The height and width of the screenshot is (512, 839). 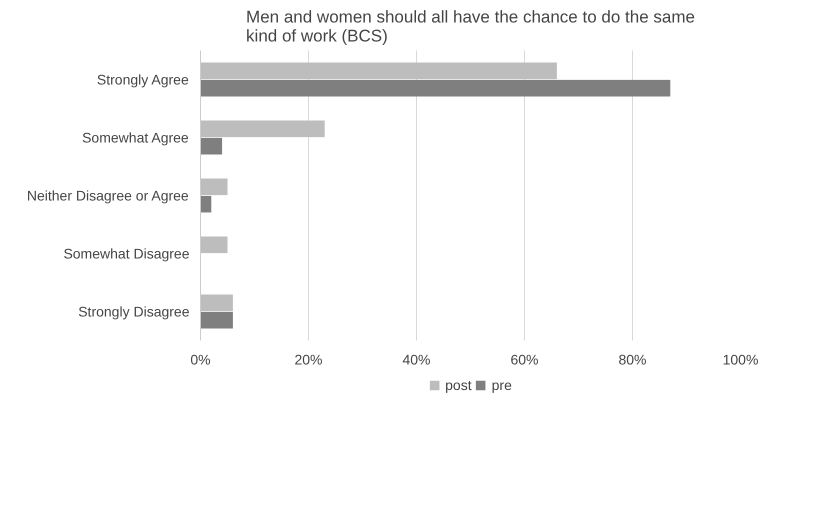 I want to click on x-tick-label: 80%, so click(x=632, y=360).